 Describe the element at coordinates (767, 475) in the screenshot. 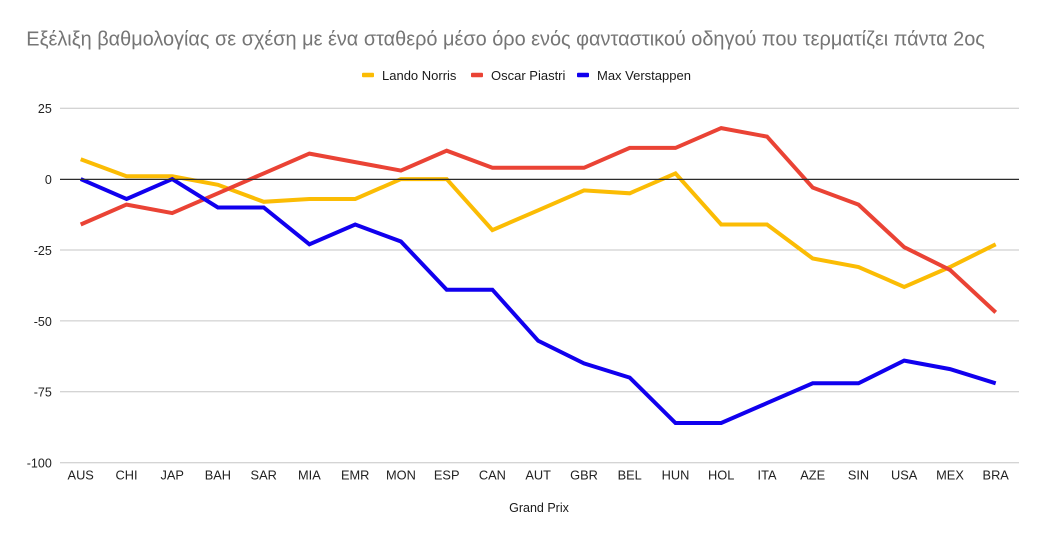

I see `svg-text: ITA` at that location.